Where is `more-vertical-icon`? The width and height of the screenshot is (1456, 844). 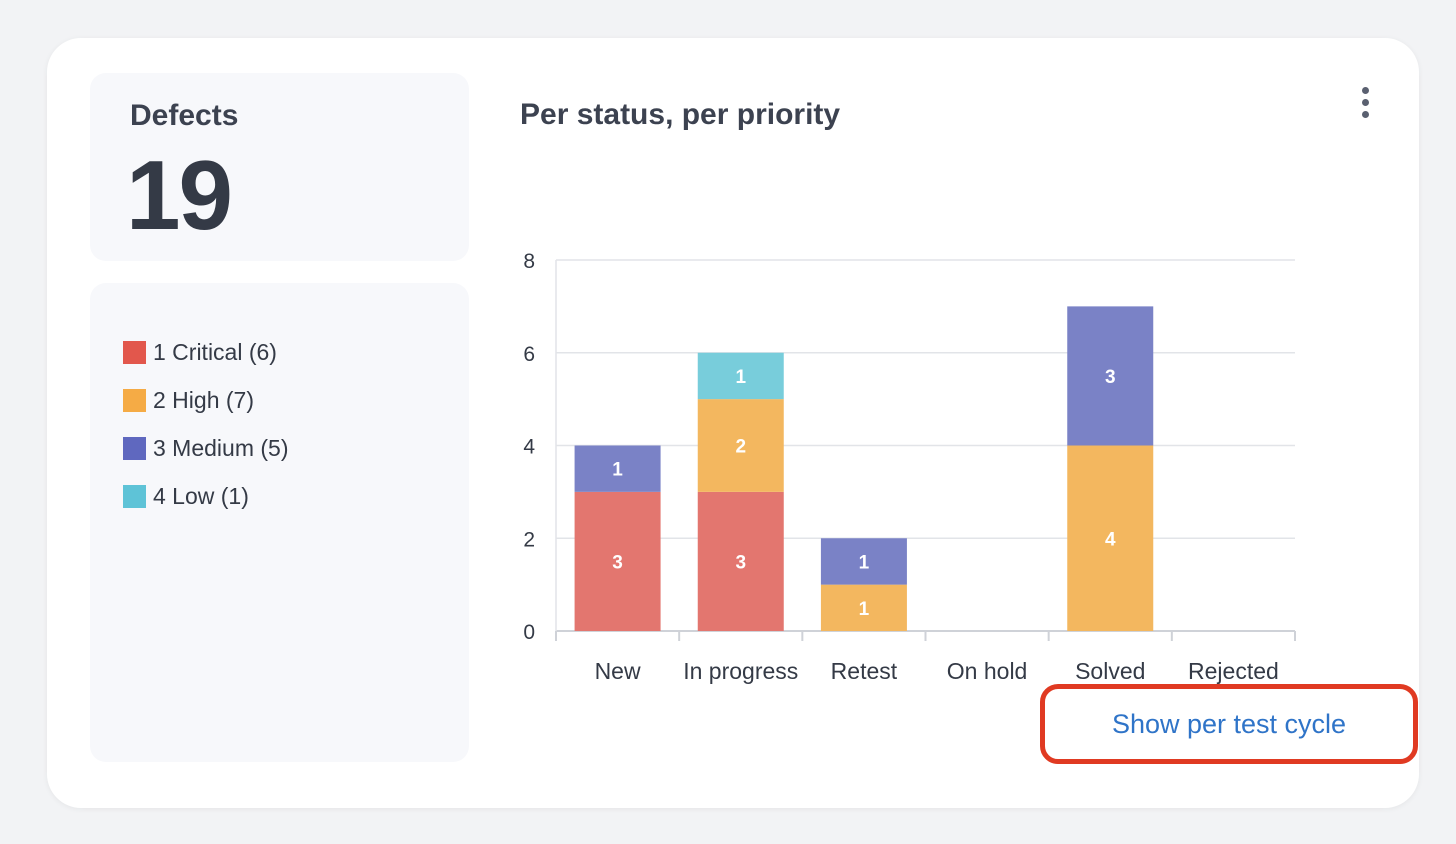 more-vertical-icon is located at coordinates (1365, 90).